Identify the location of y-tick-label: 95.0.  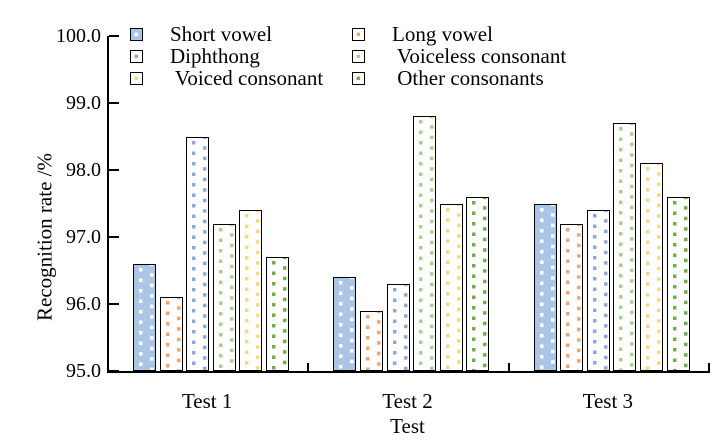
(83, 371).